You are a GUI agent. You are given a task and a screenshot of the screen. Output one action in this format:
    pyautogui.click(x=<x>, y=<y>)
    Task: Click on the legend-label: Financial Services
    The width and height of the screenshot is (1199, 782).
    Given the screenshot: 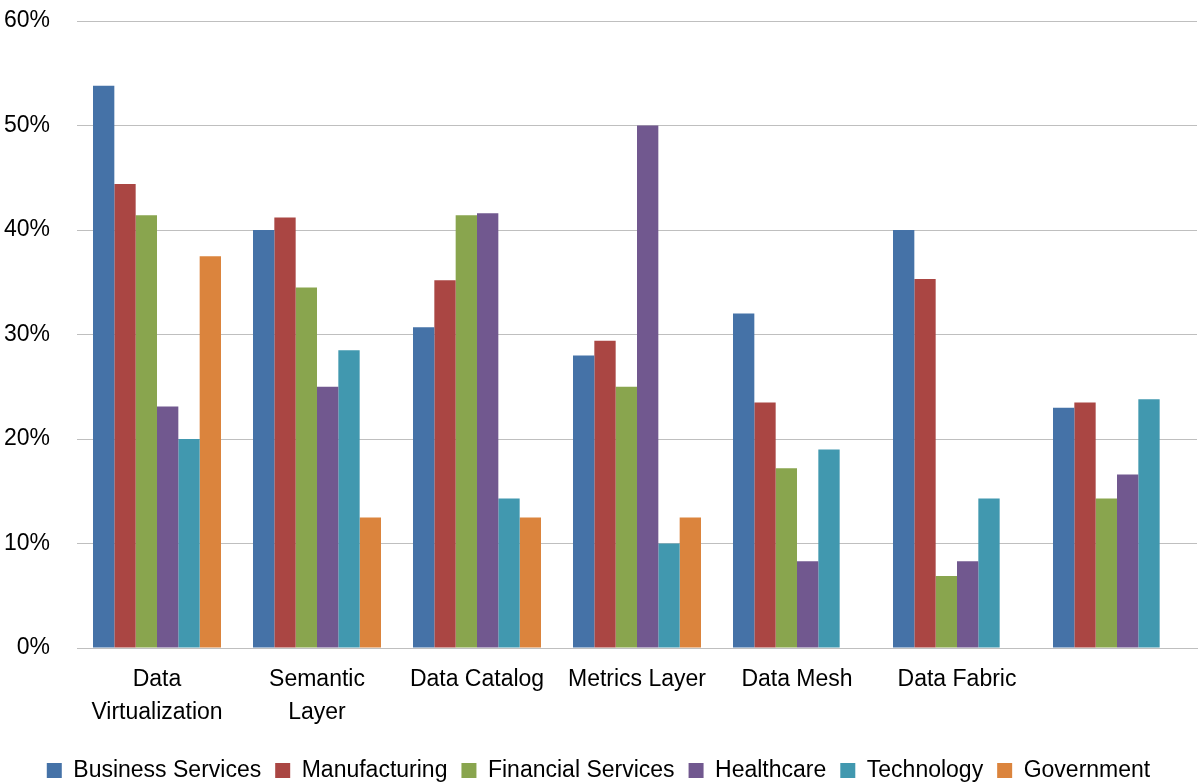 What is the action you would take?
    pyautogui.click(x=581, y=768)
    